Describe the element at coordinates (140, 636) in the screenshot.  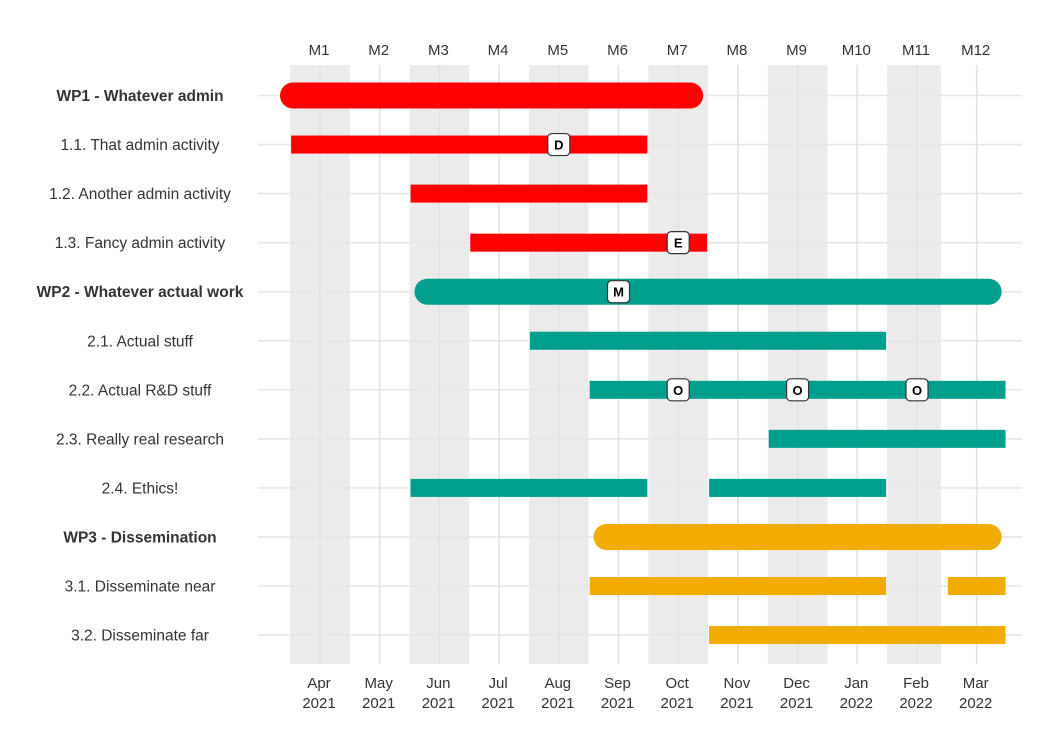
I see `task-label: 3.2. Disseminate far` at that location.